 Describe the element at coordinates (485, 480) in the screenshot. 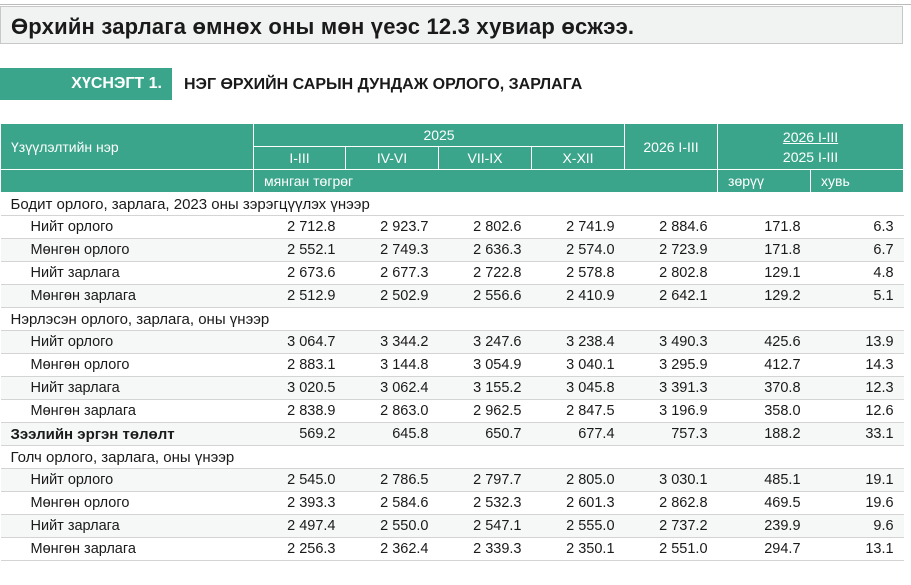

I see `cell: 2 797.7` at that location.